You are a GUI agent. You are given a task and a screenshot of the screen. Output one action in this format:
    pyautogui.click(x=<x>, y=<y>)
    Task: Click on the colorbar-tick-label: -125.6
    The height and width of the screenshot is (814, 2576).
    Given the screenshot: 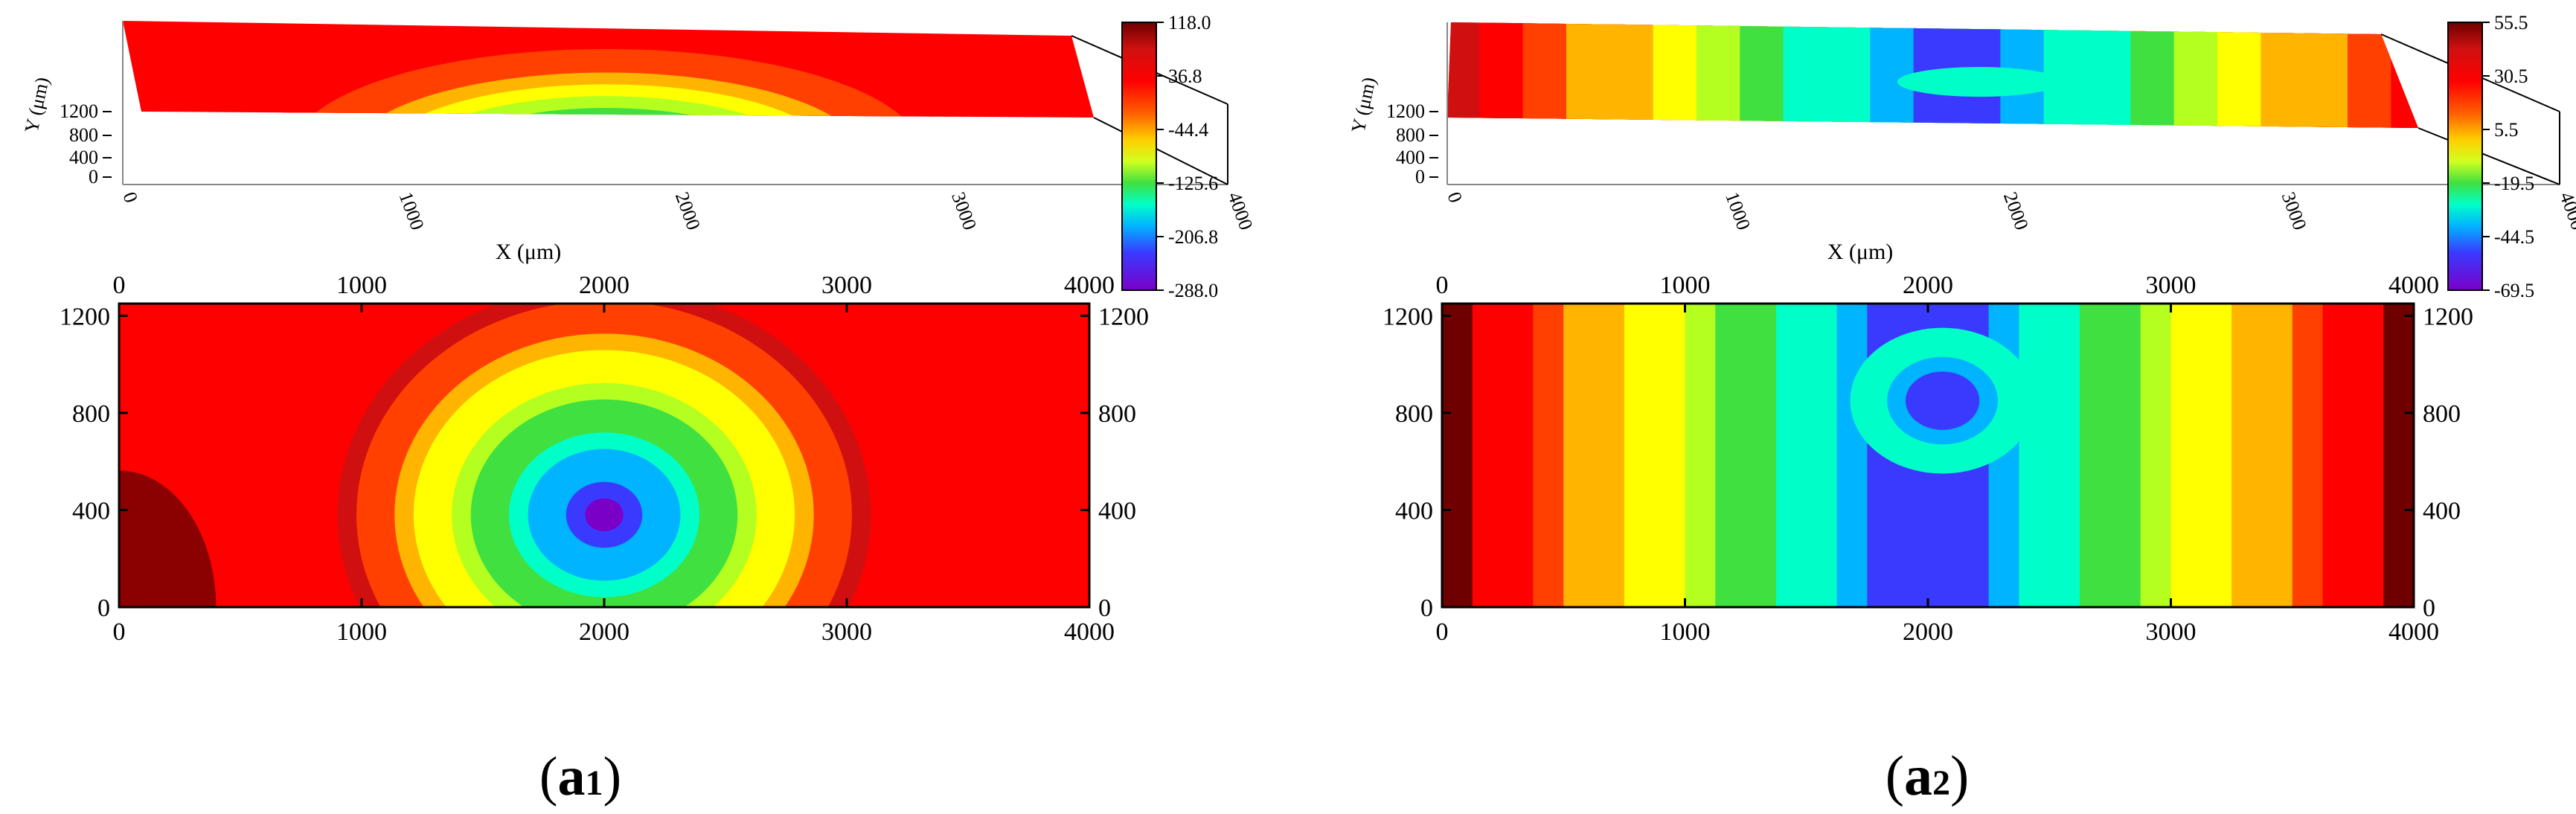 What is the action you would take?
    pyautogui.click(x=1193, y=183)
    